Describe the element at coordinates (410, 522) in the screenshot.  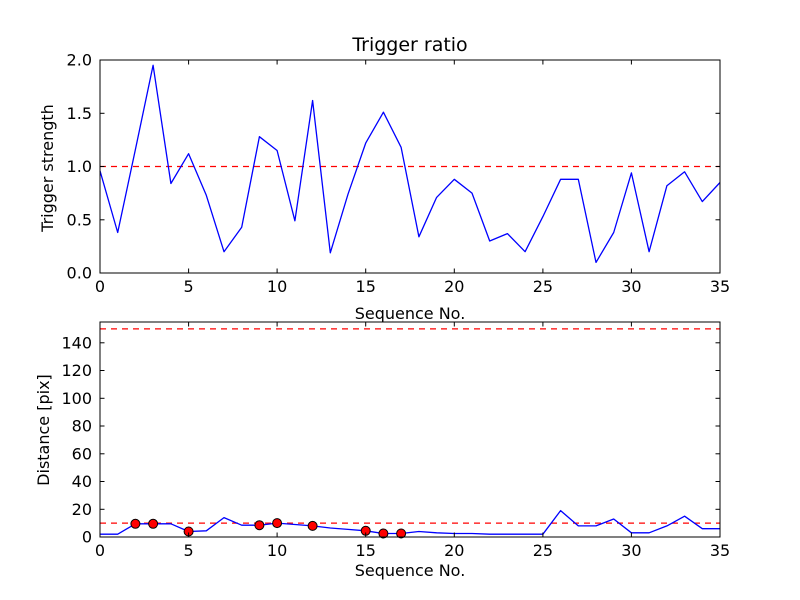
I see `data-line-distance` at that location.